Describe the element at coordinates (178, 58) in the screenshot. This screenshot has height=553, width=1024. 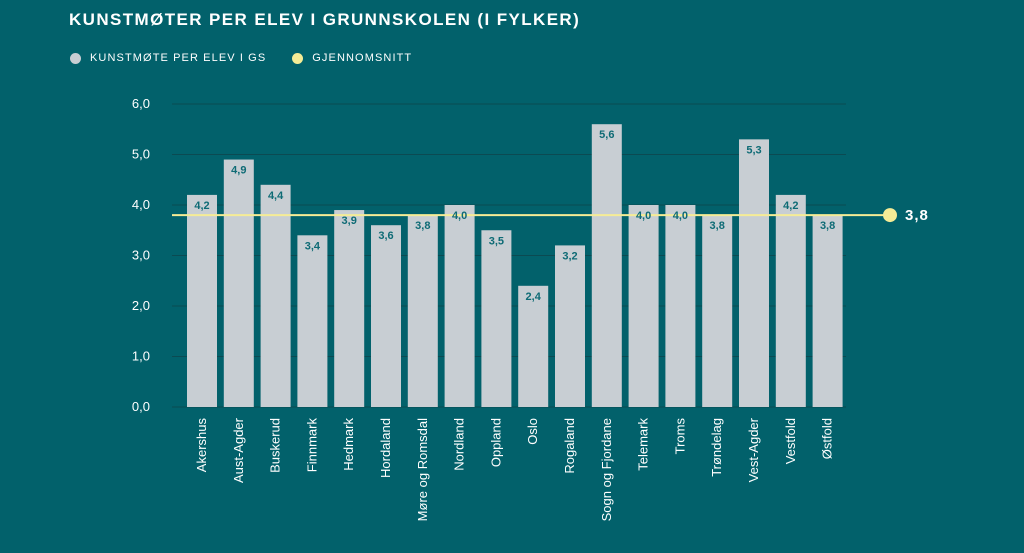
I see `legend-label-kunstmote: KUNSTMØTE PER ELEV I GS` at that location.